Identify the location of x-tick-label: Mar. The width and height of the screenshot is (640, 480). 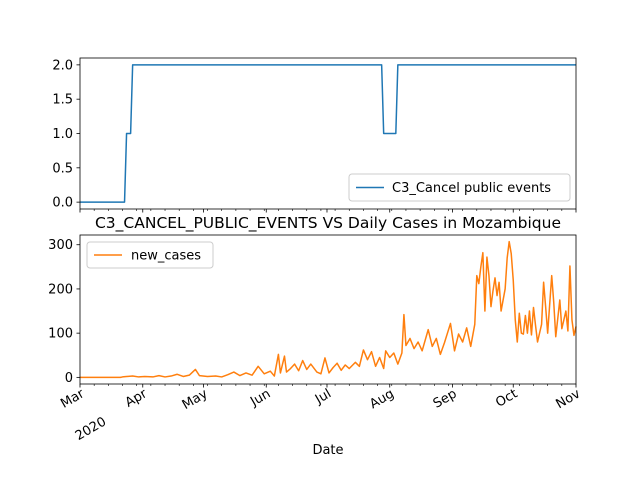
(72, 399).